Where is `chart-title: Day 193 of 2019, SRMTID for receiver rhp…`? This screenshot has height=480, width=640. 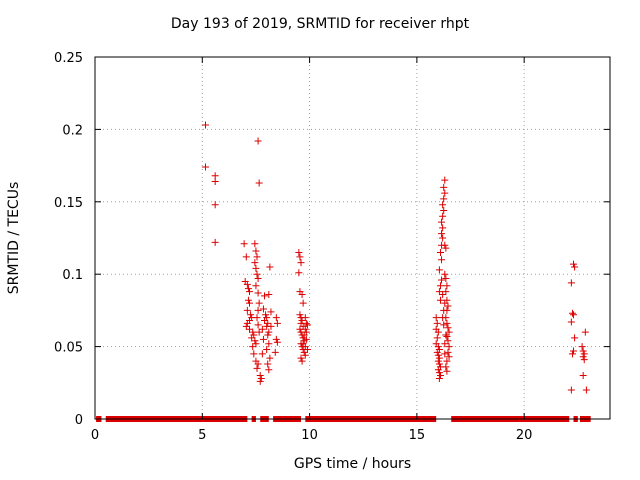
chart-title: Day 193 of 2019, SRMTID for receiver rhp… is located at coordinates (320, 24).